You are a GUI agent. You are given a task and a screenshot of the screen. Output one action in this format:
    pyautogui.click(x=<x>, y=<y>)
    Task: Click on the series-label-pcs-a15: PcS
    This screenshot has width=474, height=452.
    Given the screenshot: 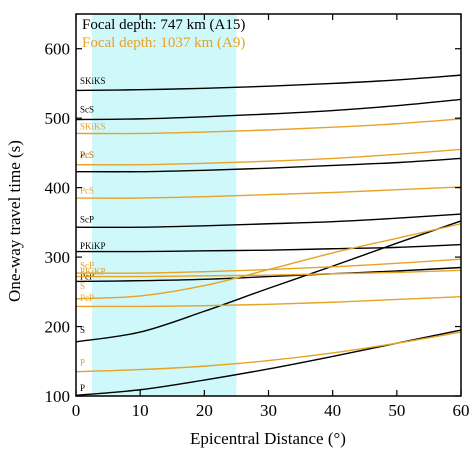 What is the action you would take?
    pyautogui.click(x=87, y=155)
    